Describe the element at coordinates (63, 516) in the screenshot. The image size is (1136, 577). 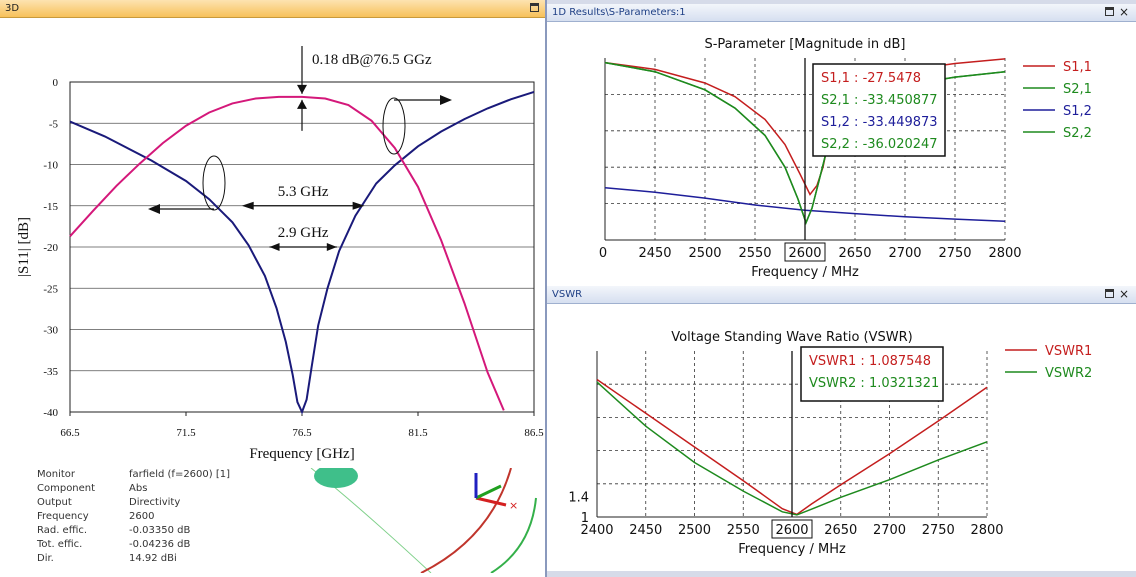
I see `info-key: Frequency` at that location.